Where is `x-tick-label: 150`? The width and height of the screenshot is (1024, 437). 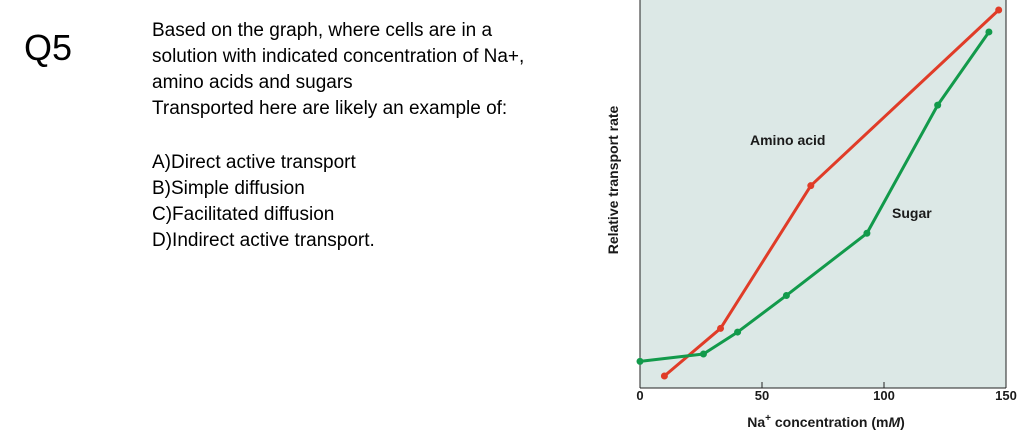
x-tick-label: 150 is located at coordinates (1006, 395).